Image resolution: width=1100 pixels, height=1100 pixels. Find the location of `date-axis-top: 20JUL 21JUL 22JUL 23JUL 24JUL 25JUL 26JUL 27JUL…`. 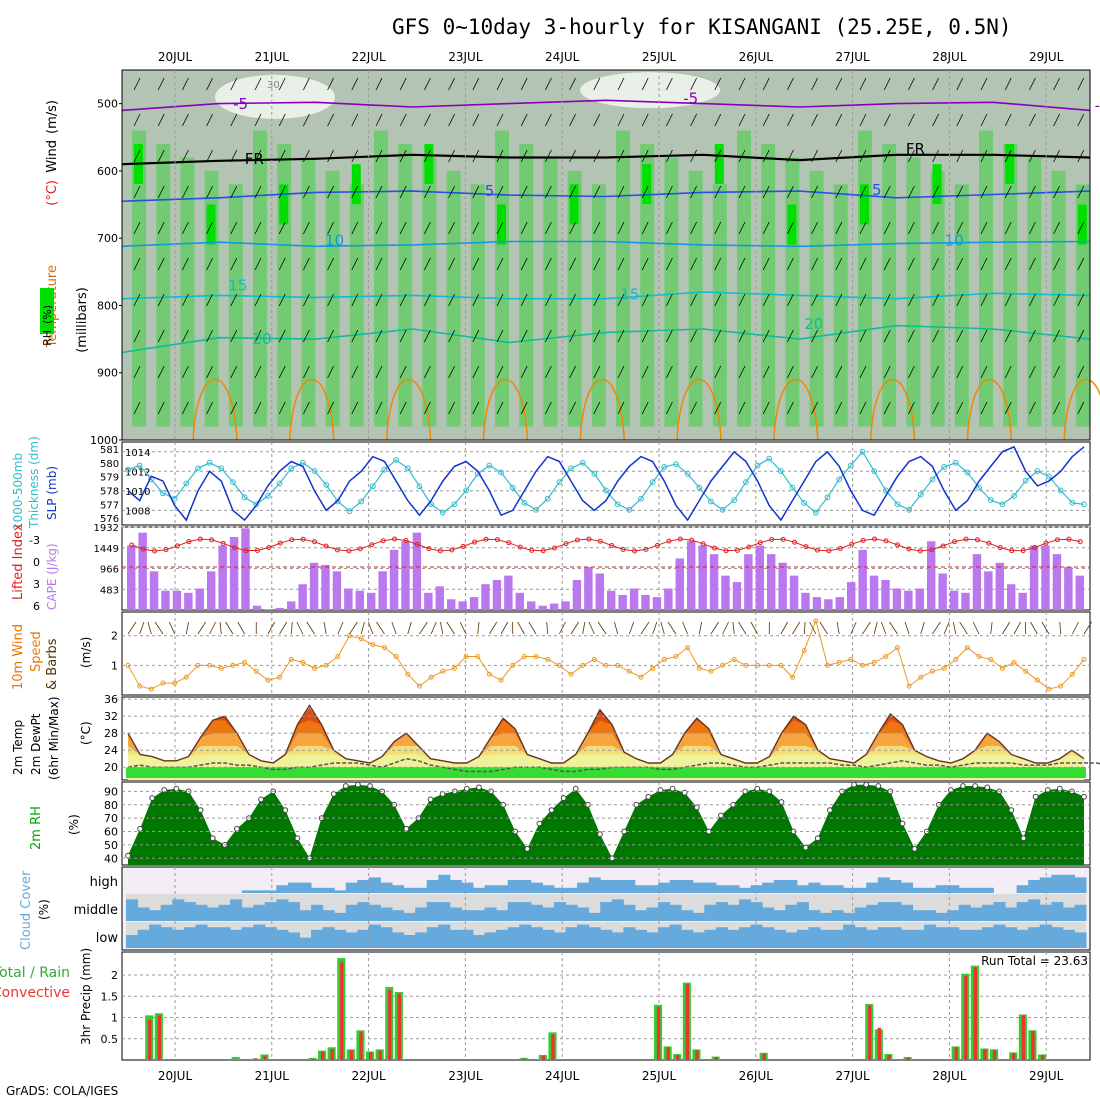

date-axis-top: 20JUL 21JUL 22JUL 23JUL 24JUL 25JUL 26JUL 27JUL… is located at coordinates (611, 57).